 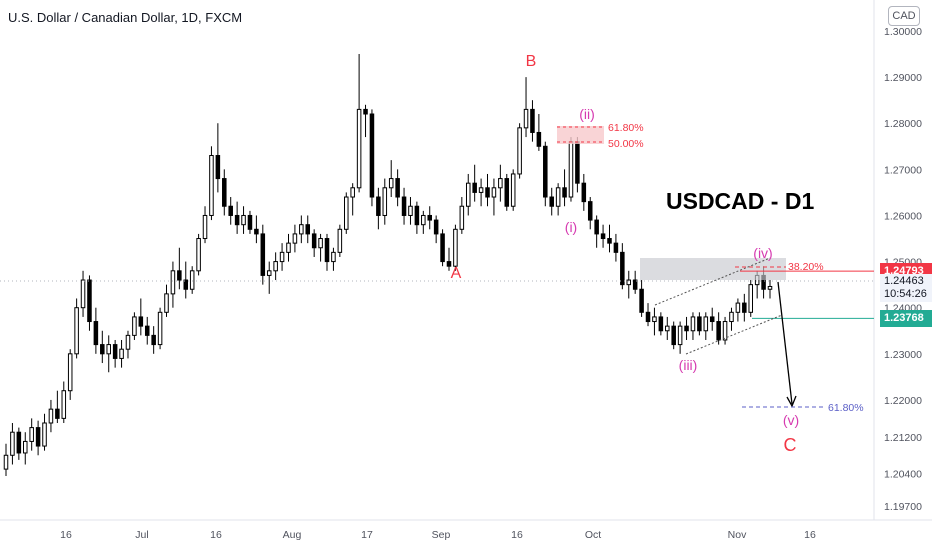 I want to click on symbol-title: U.S. Dollar / Canadian Dollar, 1D, FXCM, so click(x=125, y=17).